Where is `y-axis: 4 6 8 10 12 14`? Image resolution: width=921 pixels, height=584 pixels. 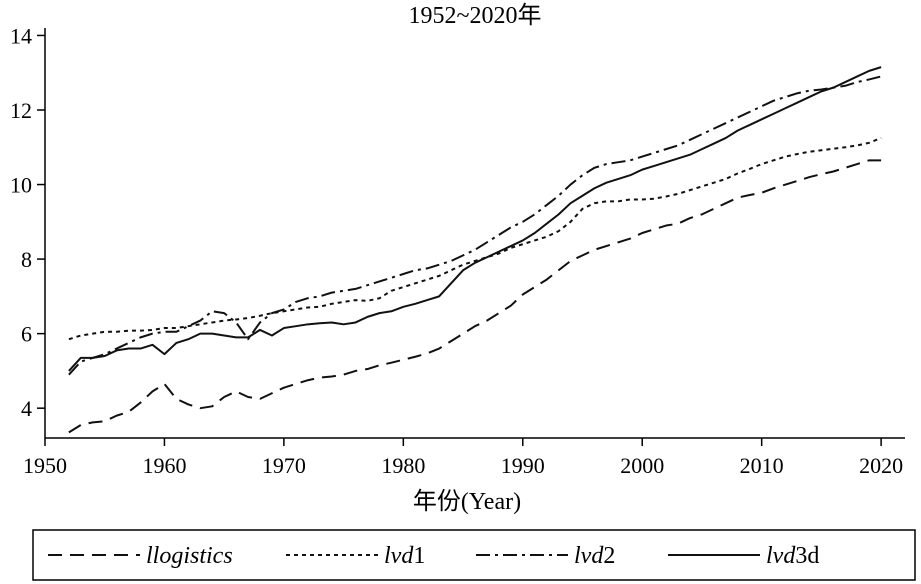 y-axis: 4 6 8 10 12 14 is located at coordinates (28, 230).